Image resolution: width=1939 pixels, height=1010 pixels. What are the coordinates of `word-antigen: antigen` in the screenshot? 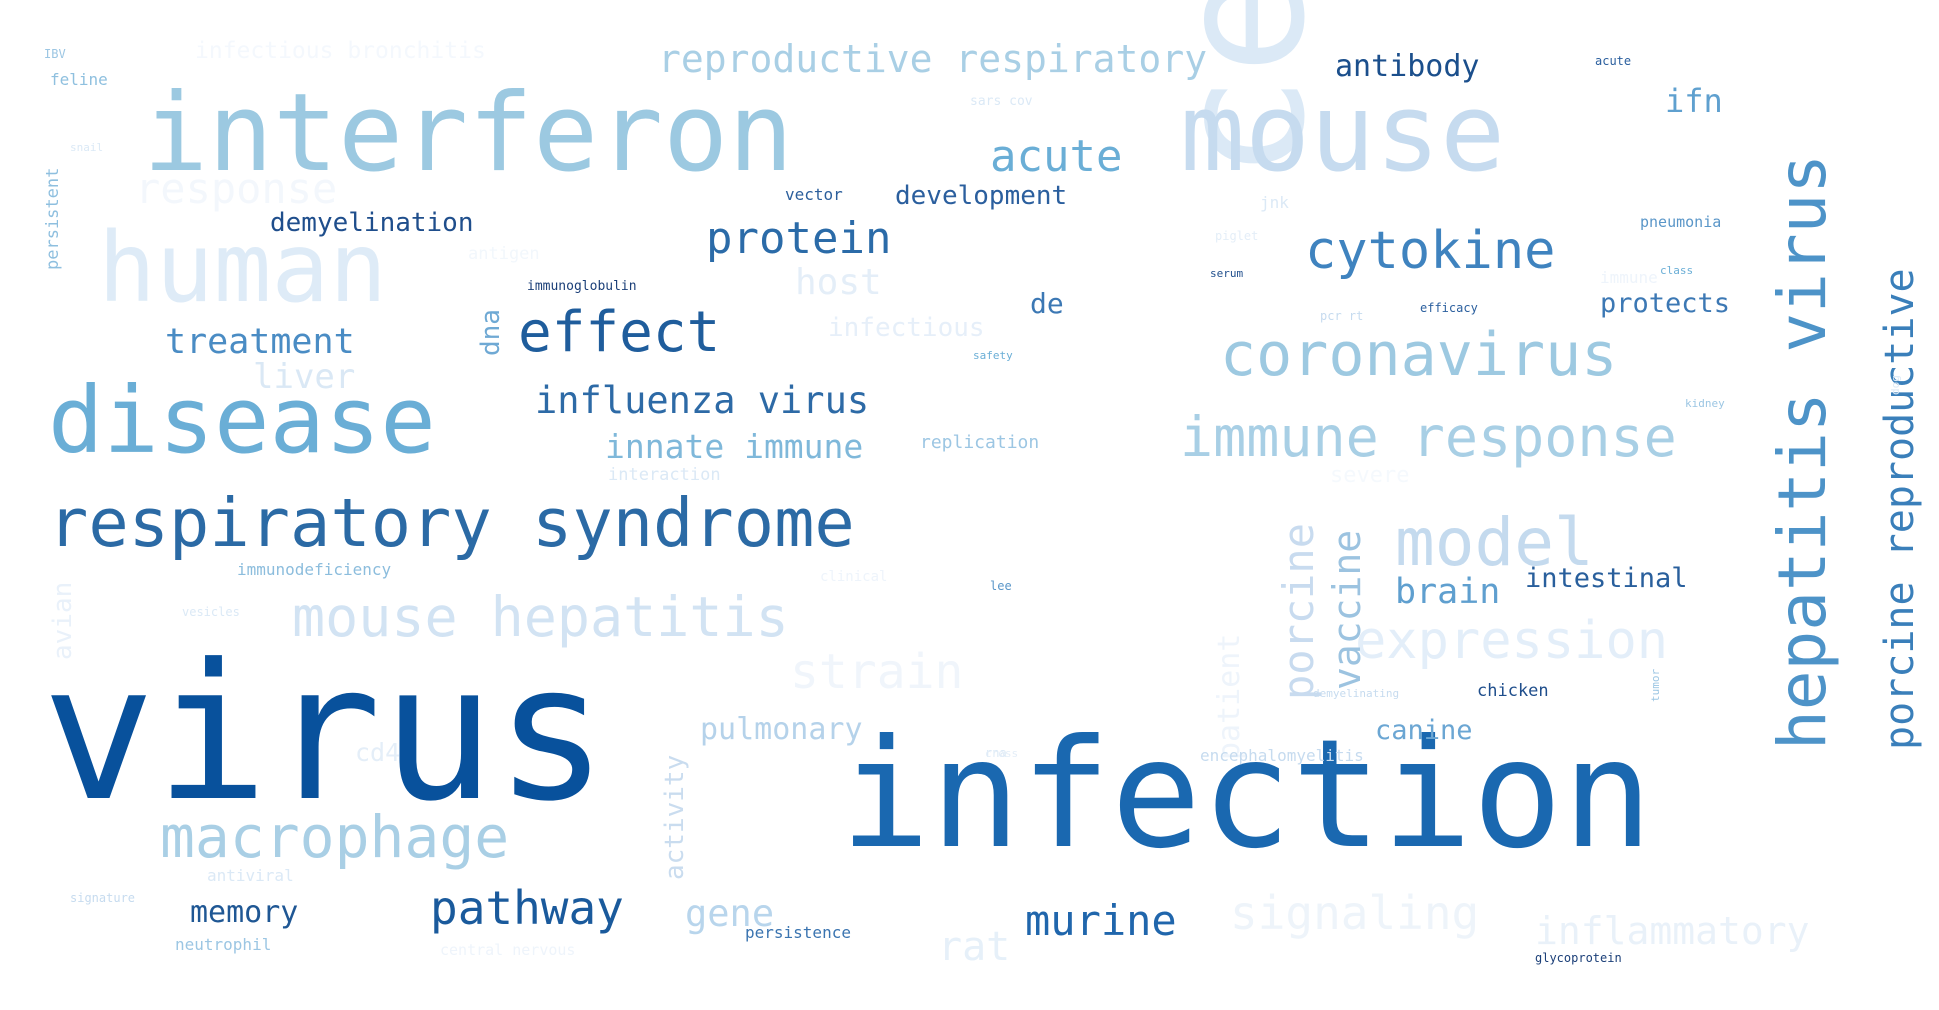 It's located at (504, 254).